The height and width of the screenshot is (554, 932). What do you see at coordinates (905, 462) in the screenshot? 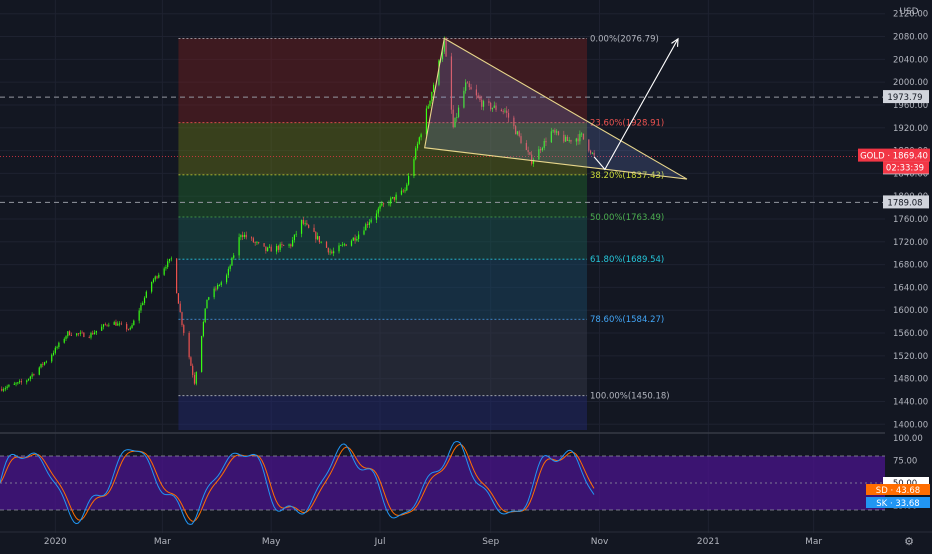
I see `stoch-tick-label: 75.00` at bounding box center [905, 462].